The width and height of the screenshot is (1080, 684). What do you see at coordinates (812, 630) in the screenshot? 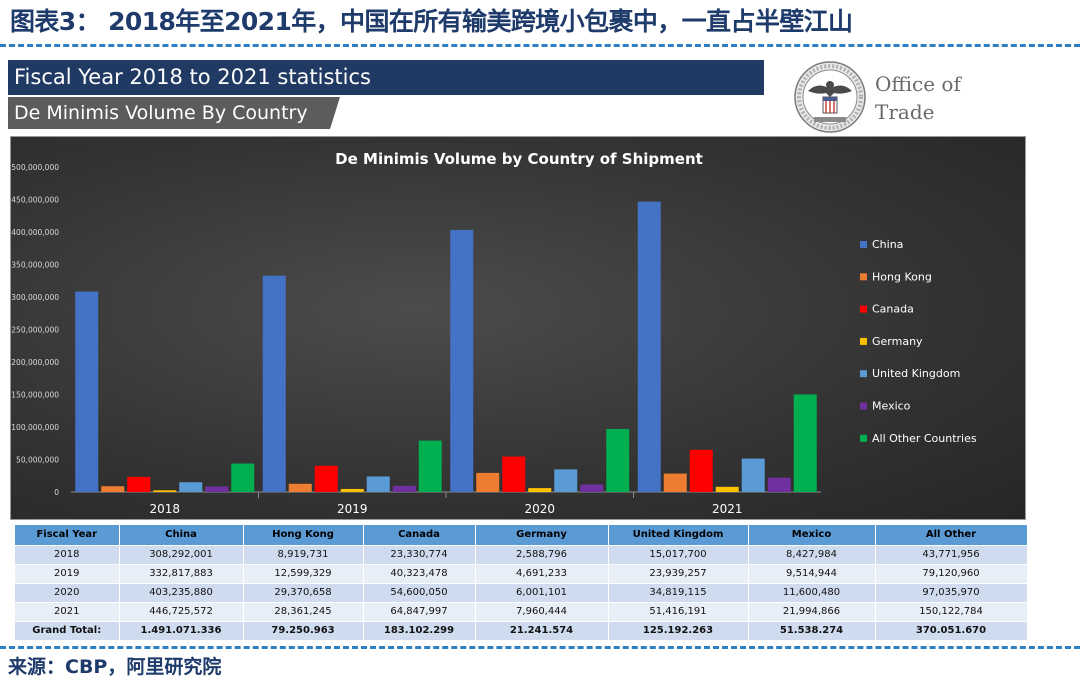
I see `table-cell: 51.538.274` at bounding box center [812, 630].